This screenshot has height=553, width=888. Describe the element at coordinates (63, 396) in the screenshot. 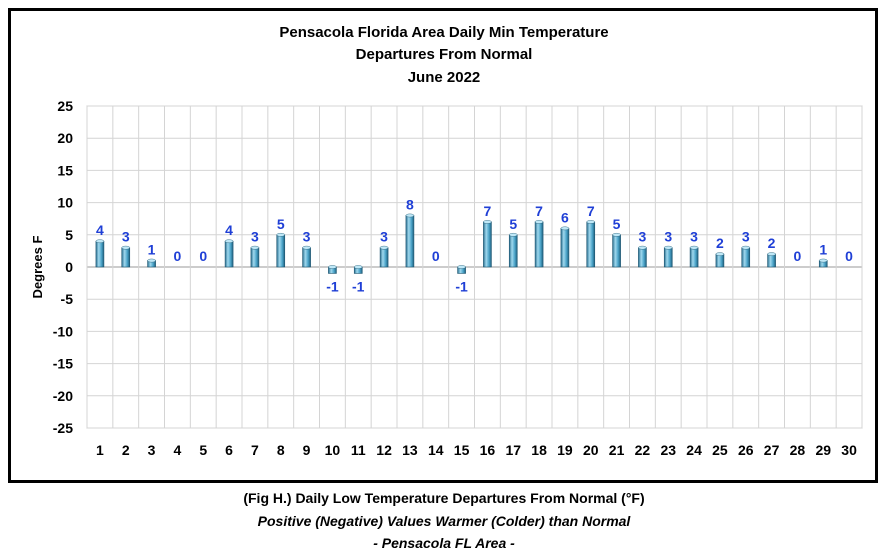

I see `y-tick-label: -20` at that location.